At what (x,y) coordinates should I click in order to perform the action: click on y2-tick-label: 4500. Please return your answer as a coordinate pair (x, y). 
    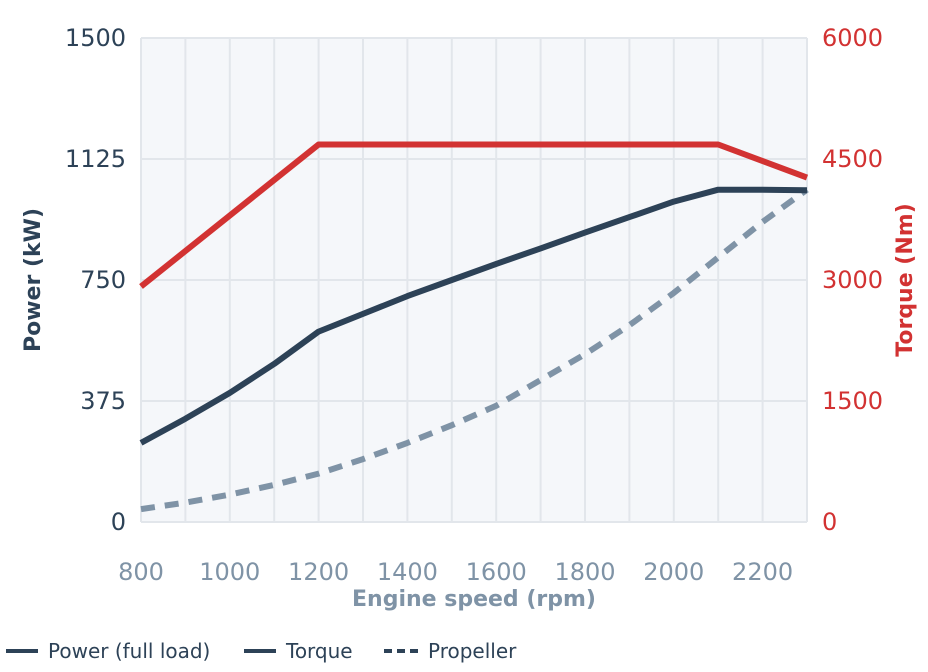
    Looking at the image, I should click on (852, 159).